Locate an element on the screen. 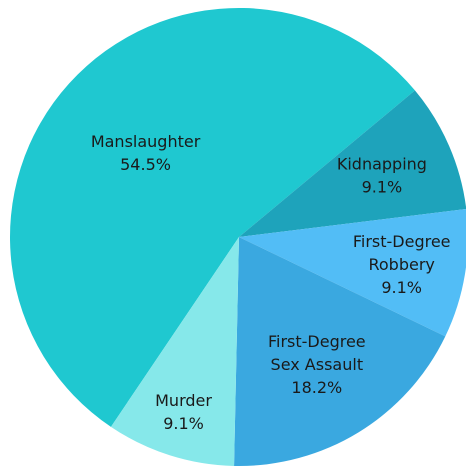 Image resolution: width=466 pixels, height=468 pixels. slice-label: Manslaughter is located at coordinates (146, 141).